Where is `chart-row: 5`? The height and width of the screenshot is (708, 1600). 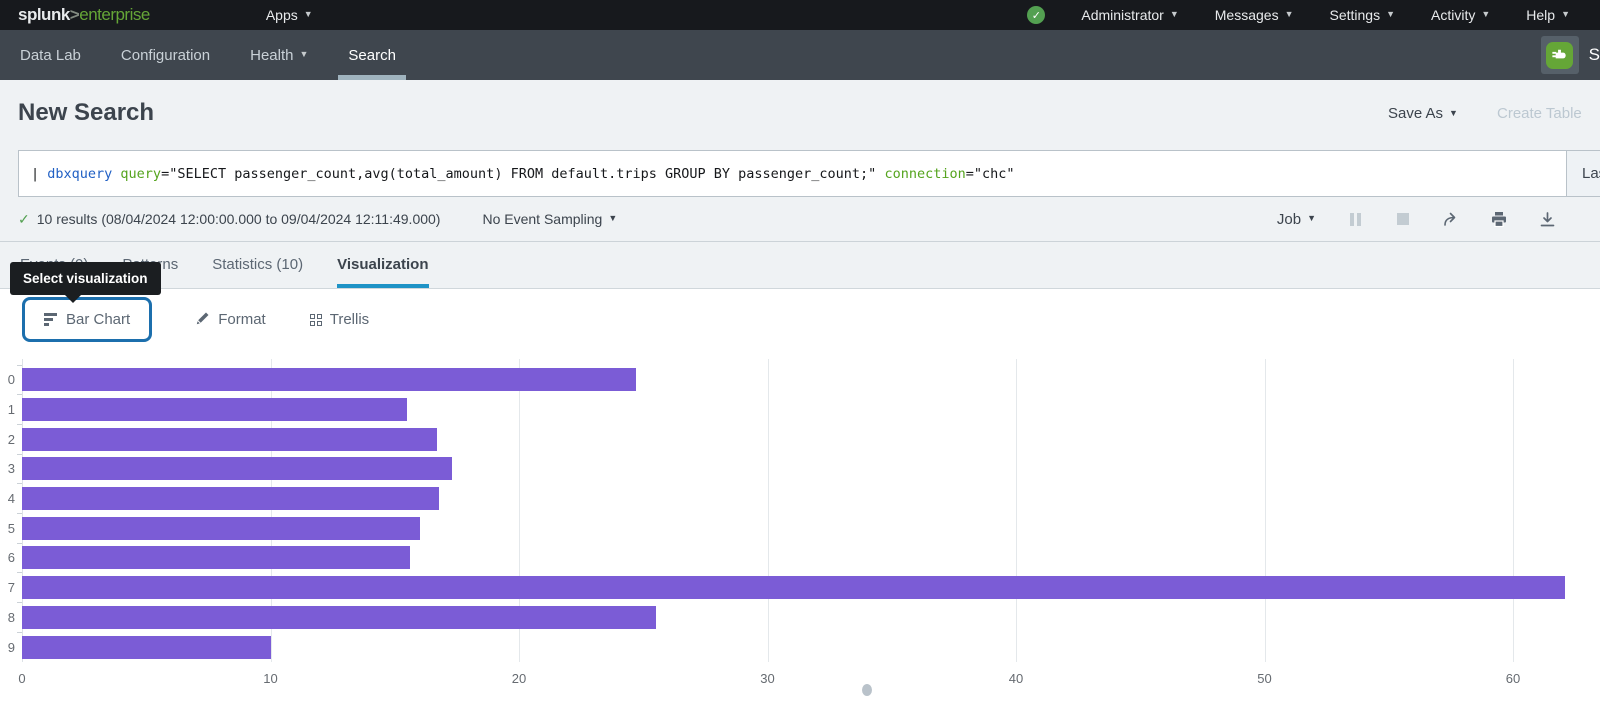
chart-row: 5 is located at coordinates (804, 527).